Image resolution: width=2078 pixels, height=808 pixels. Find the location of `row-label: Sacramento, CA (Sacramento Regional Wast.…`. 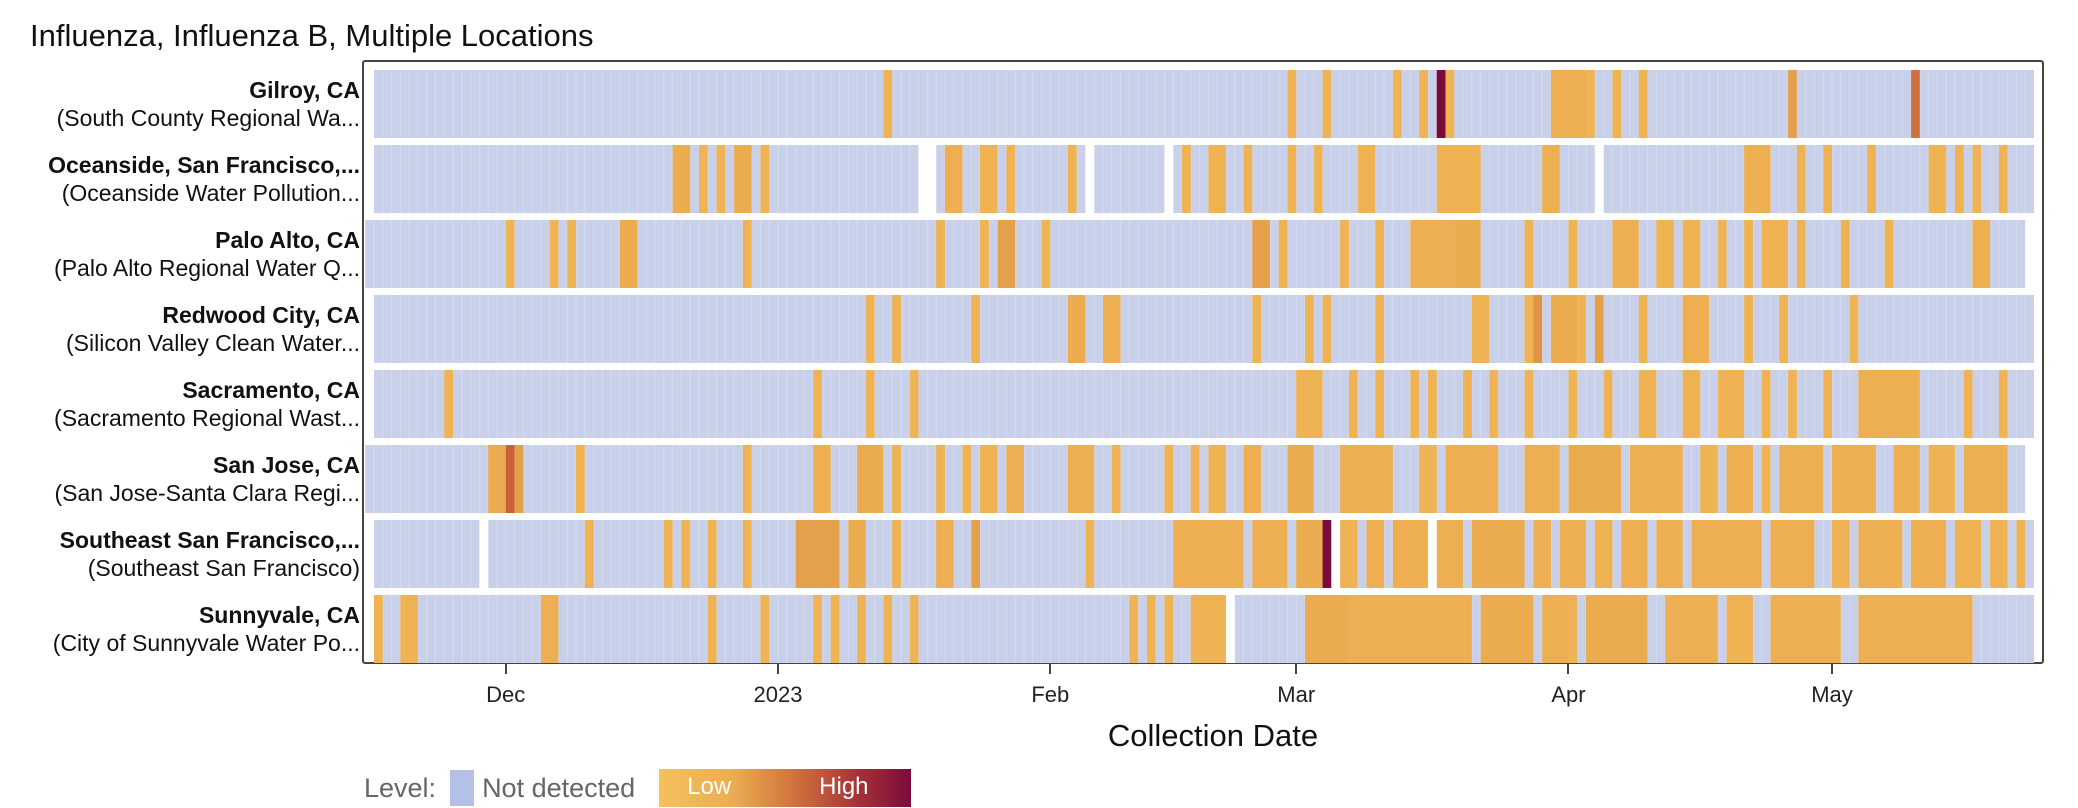

row-label: Sacramento, CA (Sacramento Regional Wast.… is located at coordinates (180, 404).